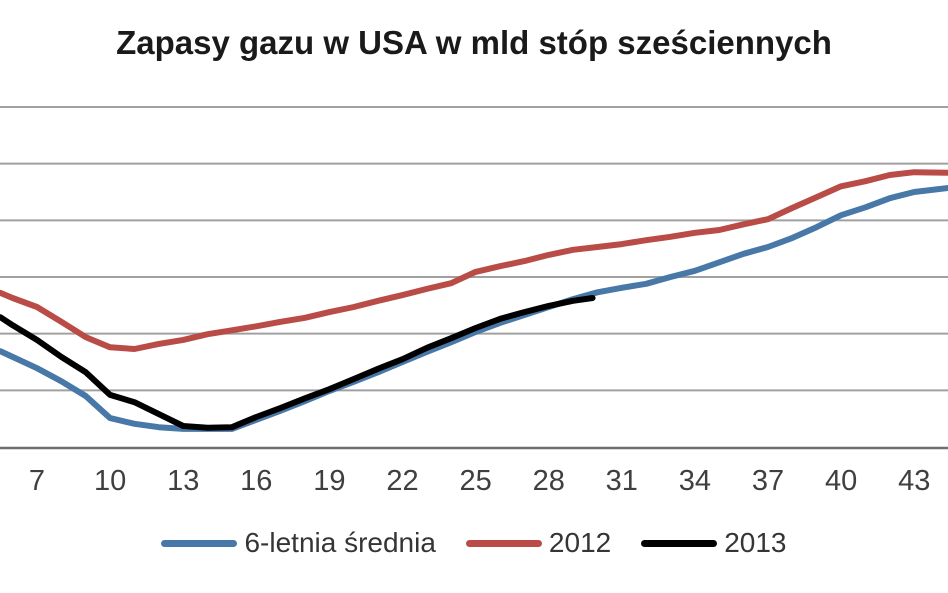  What do you see at coordinates (402, 481) in the screenshot?
I see `x-tick-label: 22` at bounding box center [402, 481].